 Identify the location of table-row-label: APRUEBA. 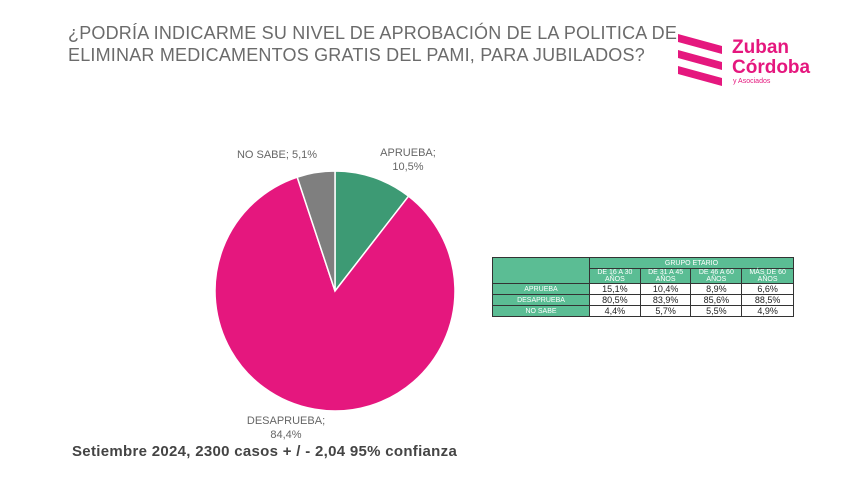
(541, 289).